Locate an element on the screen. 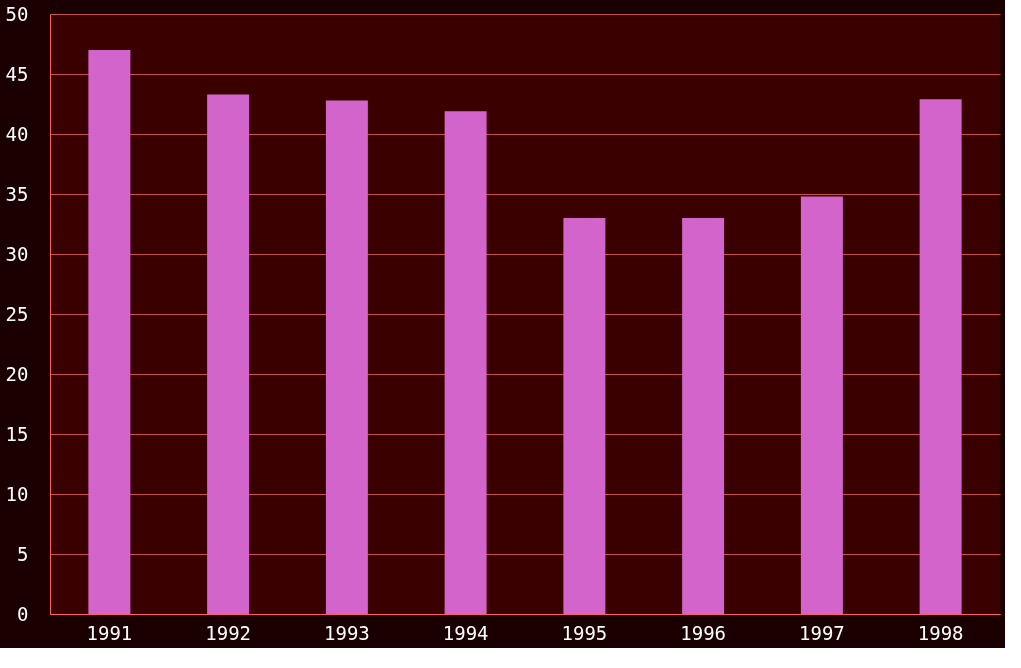 The height and width of the screenshot is (668, 1021). y-tick-label: 40 is located at coordinates (17, 133).